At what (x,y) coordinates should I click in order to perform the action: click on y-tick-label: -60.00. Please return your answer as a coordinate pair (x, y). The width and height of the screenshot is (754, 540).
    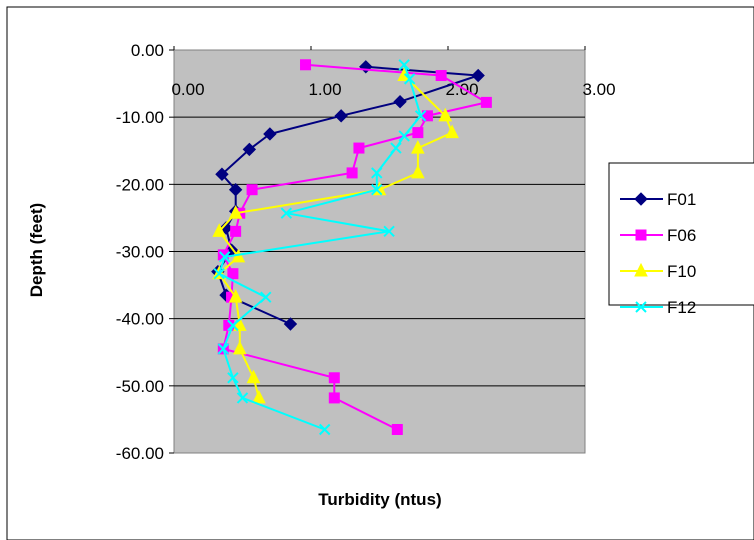
    Looking at the image, I should click on (140, 453).